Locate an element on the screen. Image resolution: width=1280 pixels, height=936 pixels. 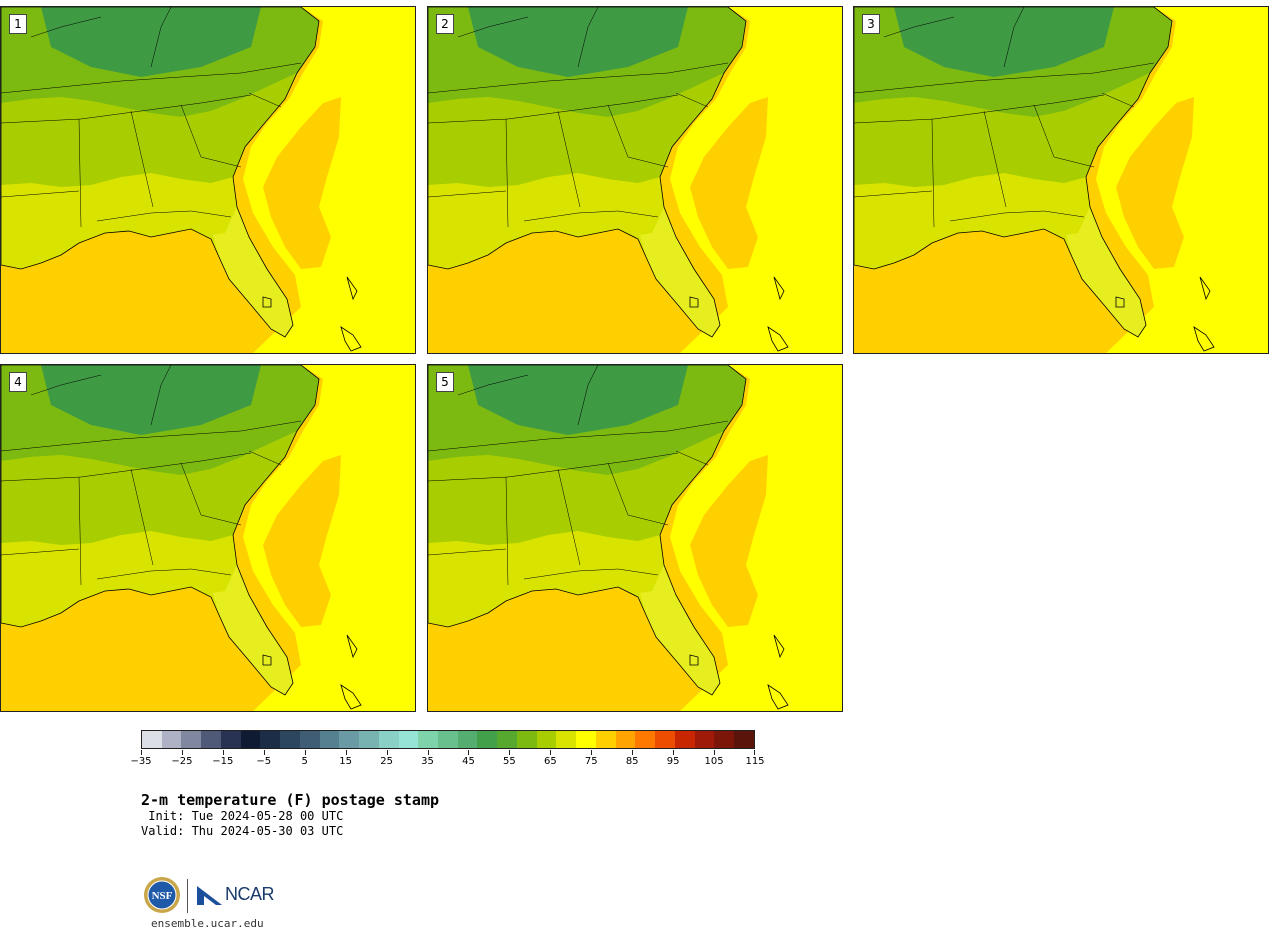
colorbar-tick-label: 115 is located at coordinates (755, 761).